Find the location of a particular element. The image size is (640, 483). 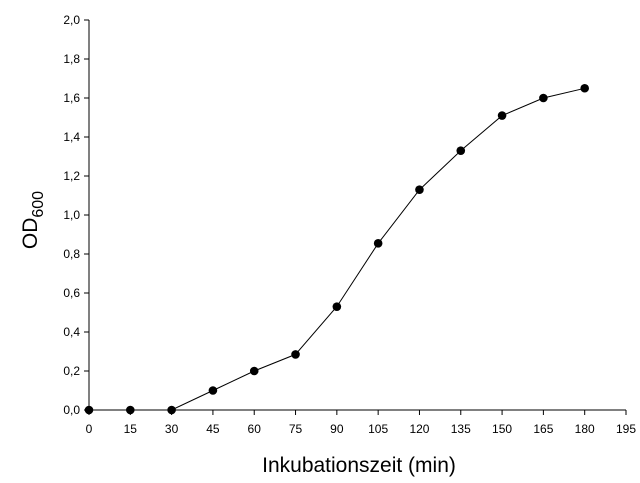

y-tick-label: 0,8 is located at coordinates (71, 254).